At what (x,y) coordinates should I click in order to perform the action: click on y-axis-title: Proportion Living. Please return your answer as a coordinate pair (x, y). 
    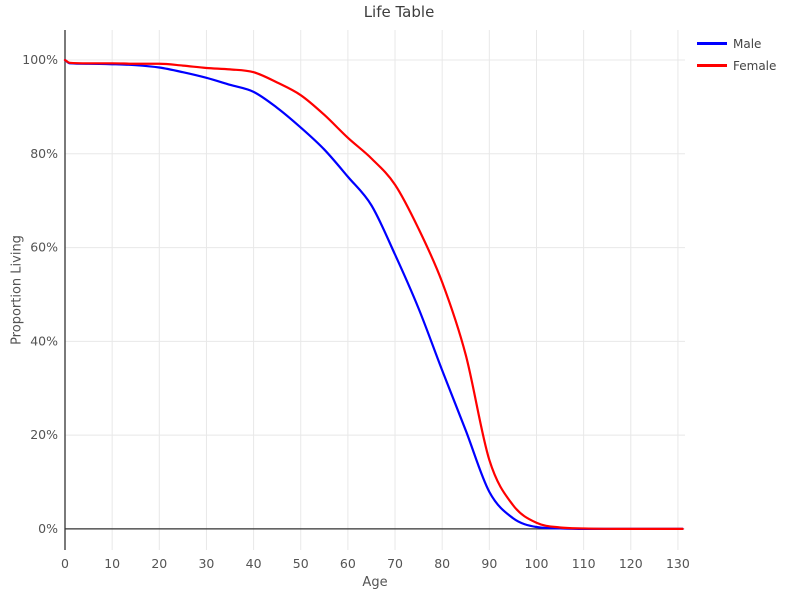
    Looking at the image, I should click on (17, 290).